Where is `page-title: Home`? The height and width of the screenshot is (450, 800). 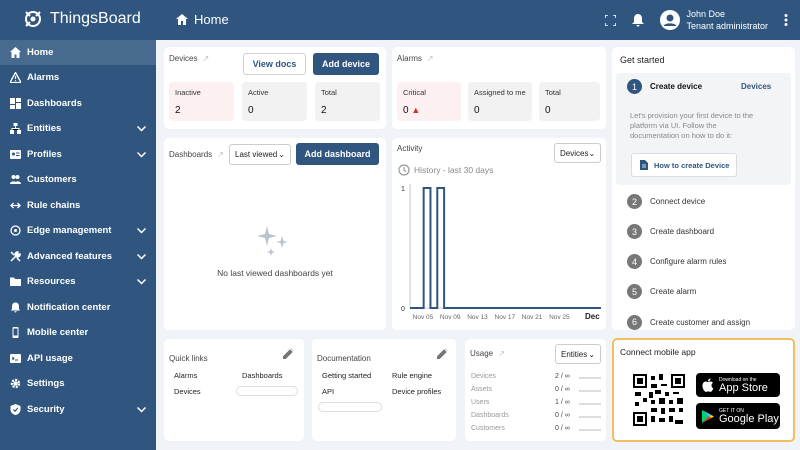
page-title: Home is located at coordinates (202, 19).